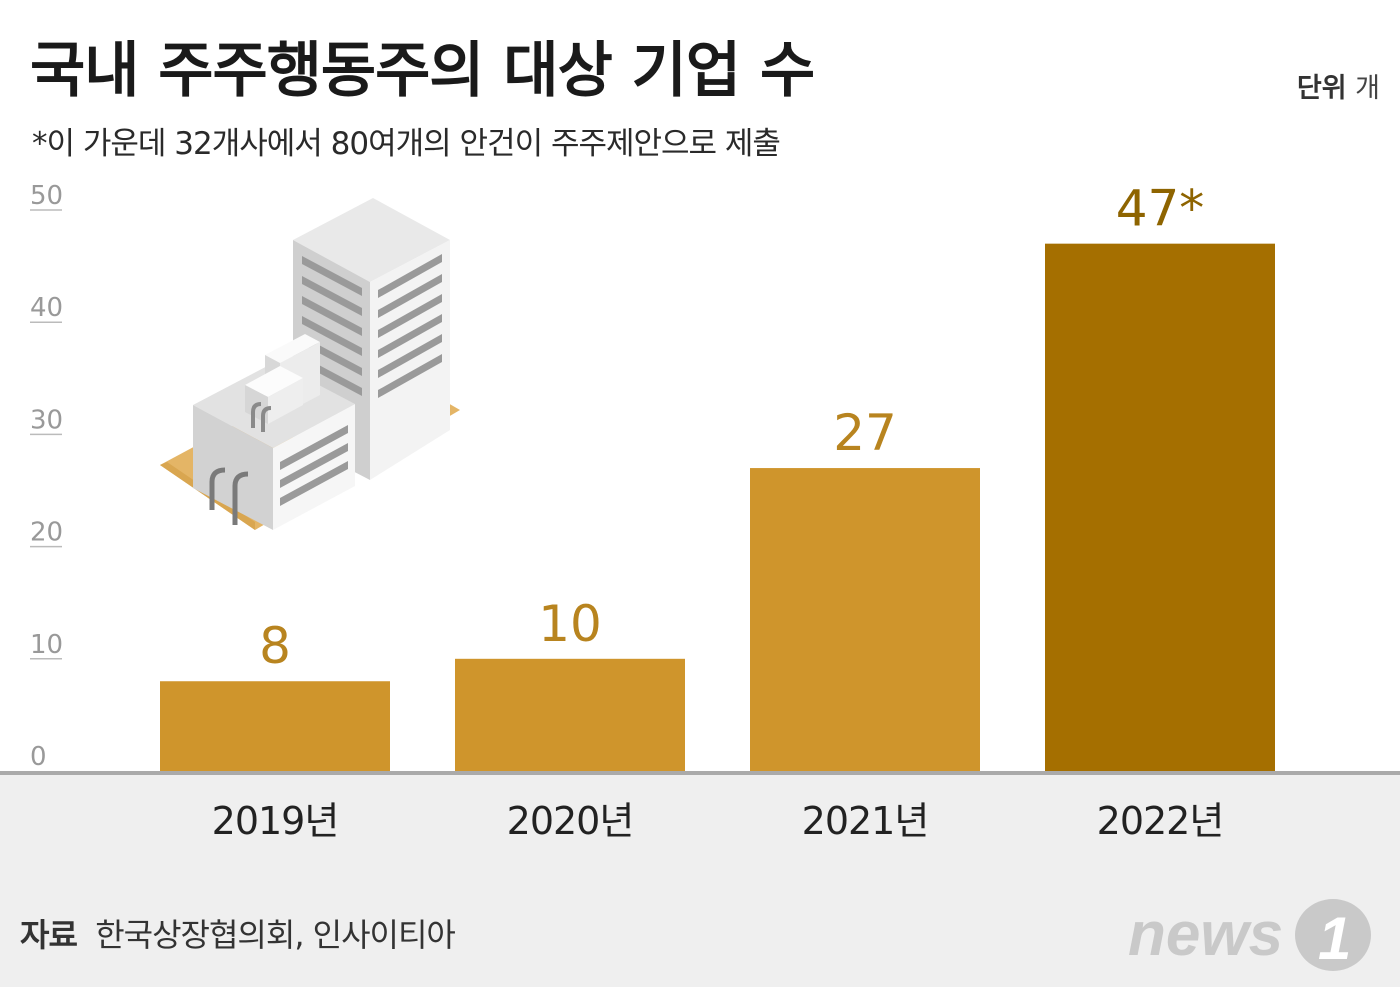  Describe the element at coordinates (217, 488) in the screenshot. I see `pipe-shape` at that location.